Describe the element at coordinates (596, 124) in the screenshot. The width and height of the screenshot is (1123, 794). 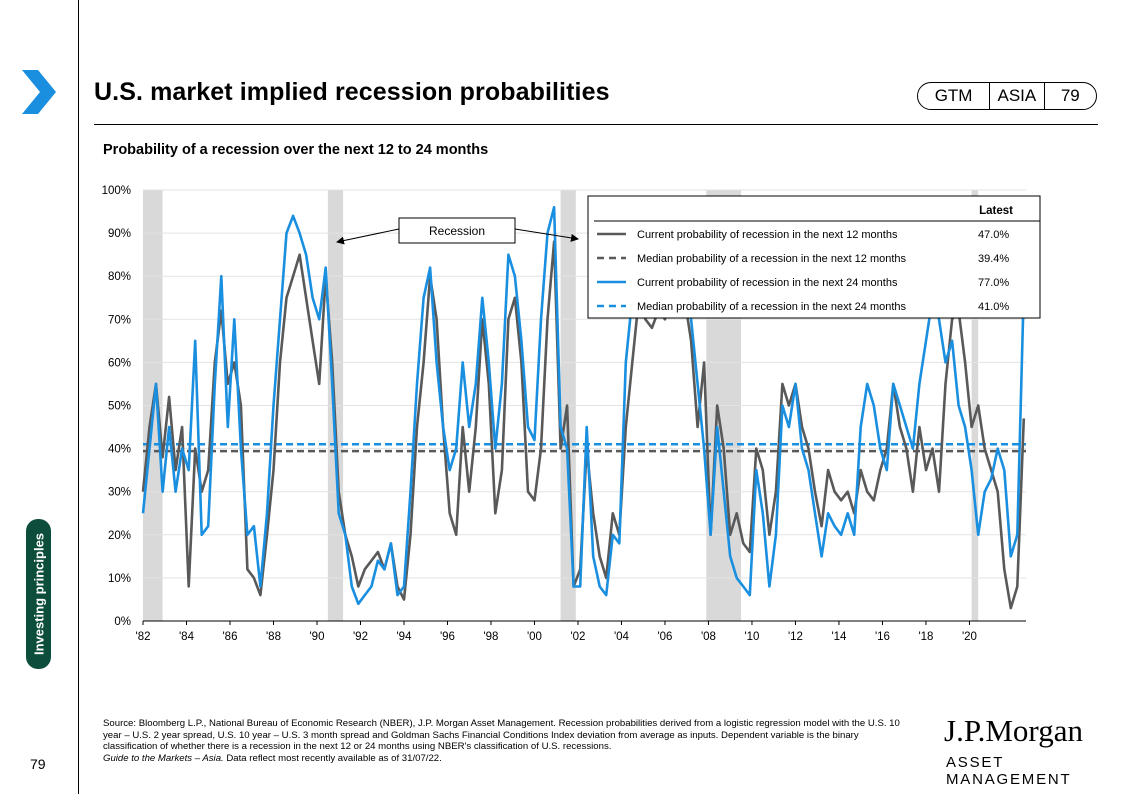
I see `title-rule` at that location.